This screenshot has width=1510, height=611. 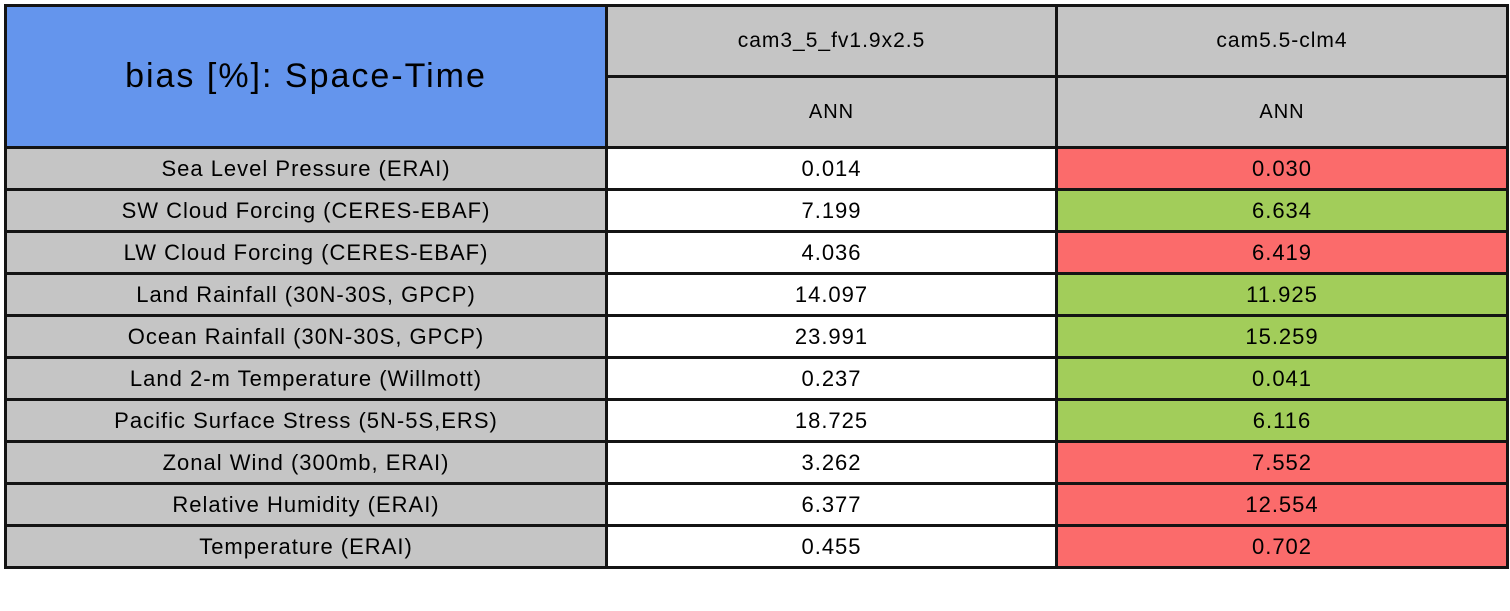 I want to click on value-cell-model-2: 0.030, so click(x=1282, y=168).